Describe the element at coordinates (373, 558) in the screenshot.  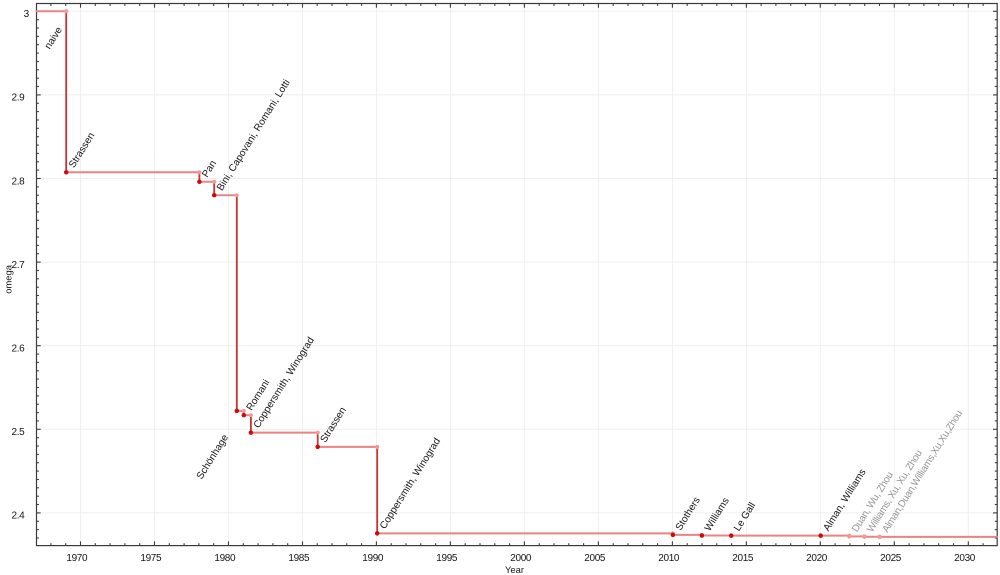
I see `svg-text: 1990` at that location.